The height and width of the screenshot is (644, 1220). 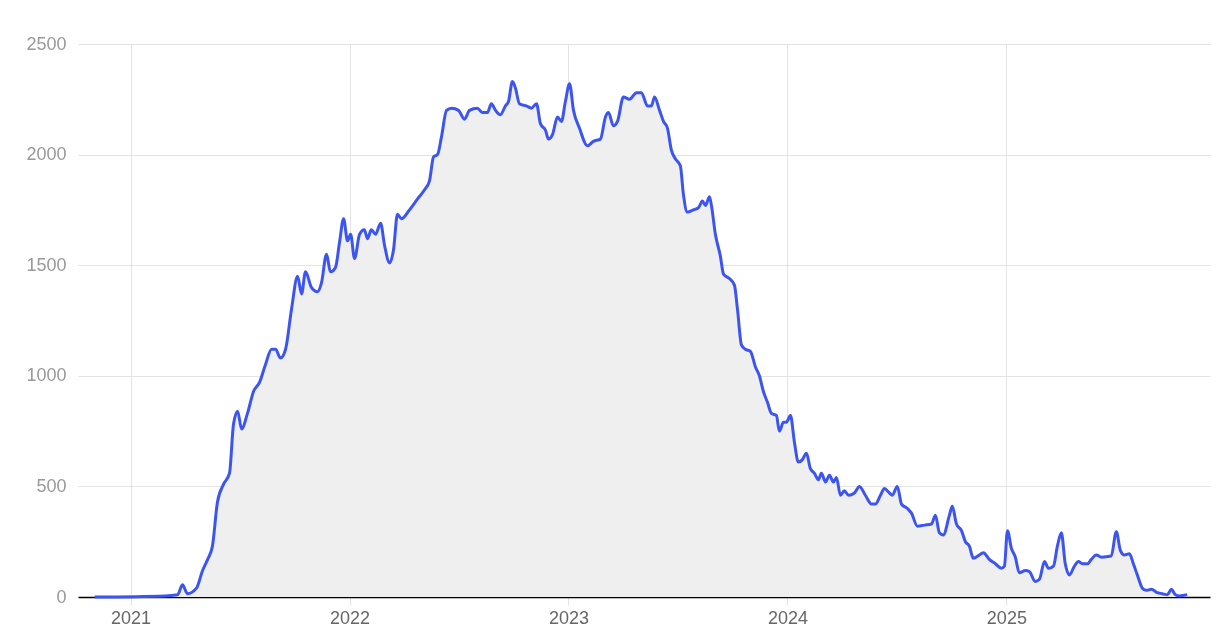 I want to click on y-tick-label: 1000, so click(x=46, y=375).